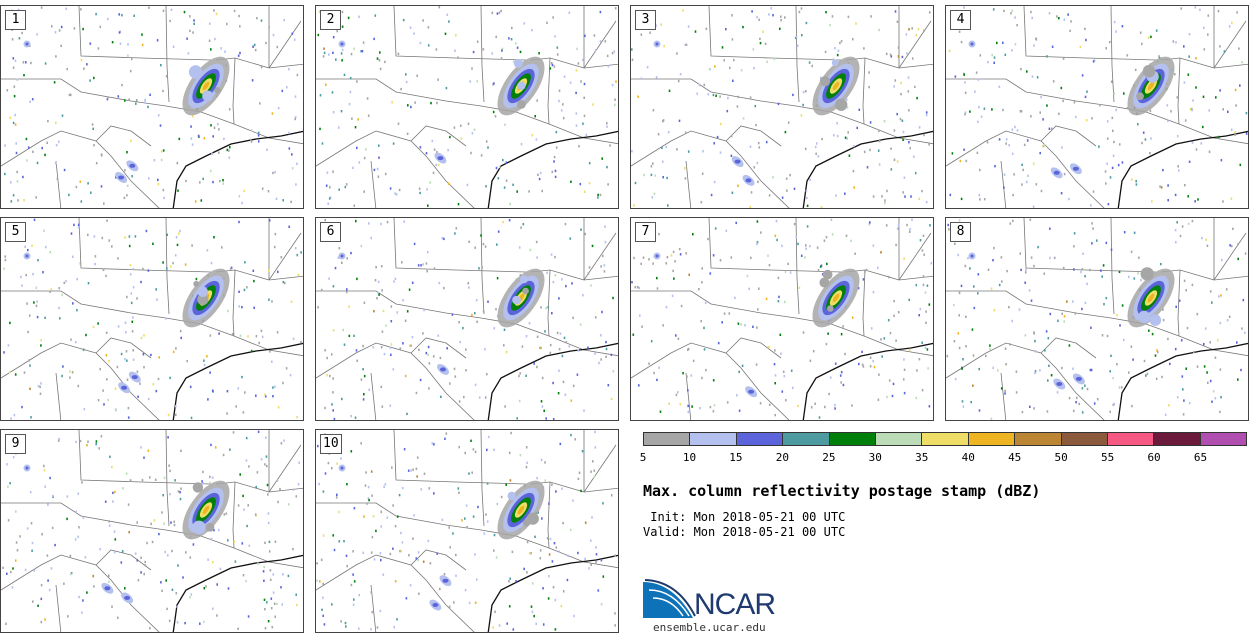 The height and width of the screenshot is (635, 1260). Describe the element at coordinates (331, 444) in the screenshot. I see `panel-label: 10` at that location.